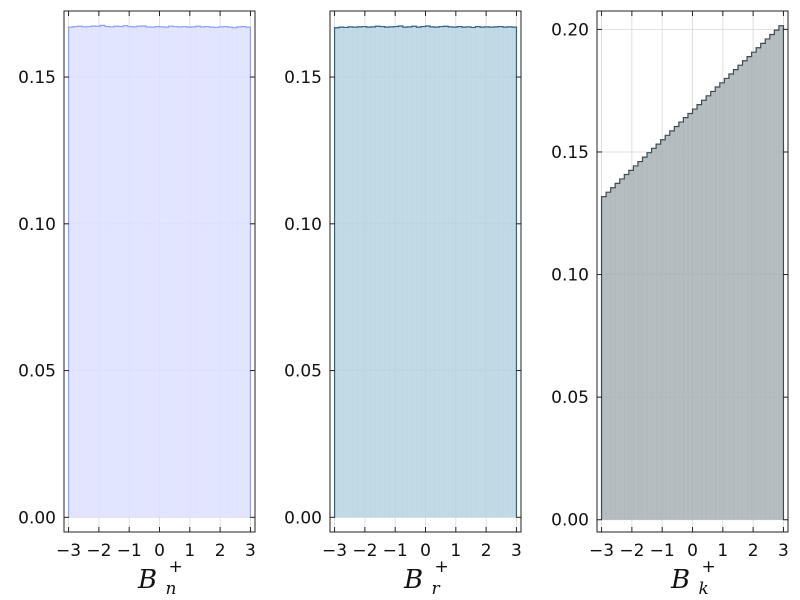 Image resolution: width=800 pixels, height=600 pixels. Describe the element at coordinates (680, 580) in the screenshot. I see `x-axis-title-base: B` at that location.